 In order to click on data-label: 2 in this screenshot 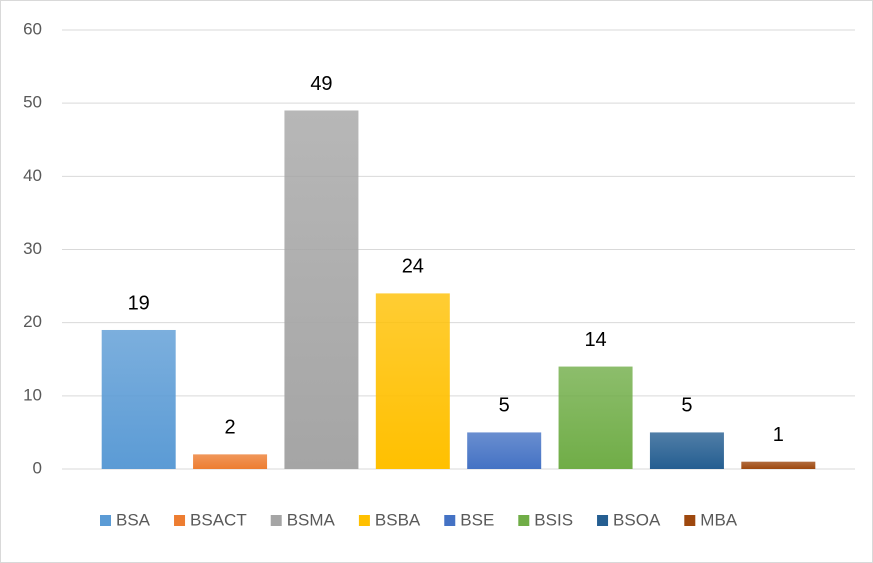, I will do `click(230, 428)`.